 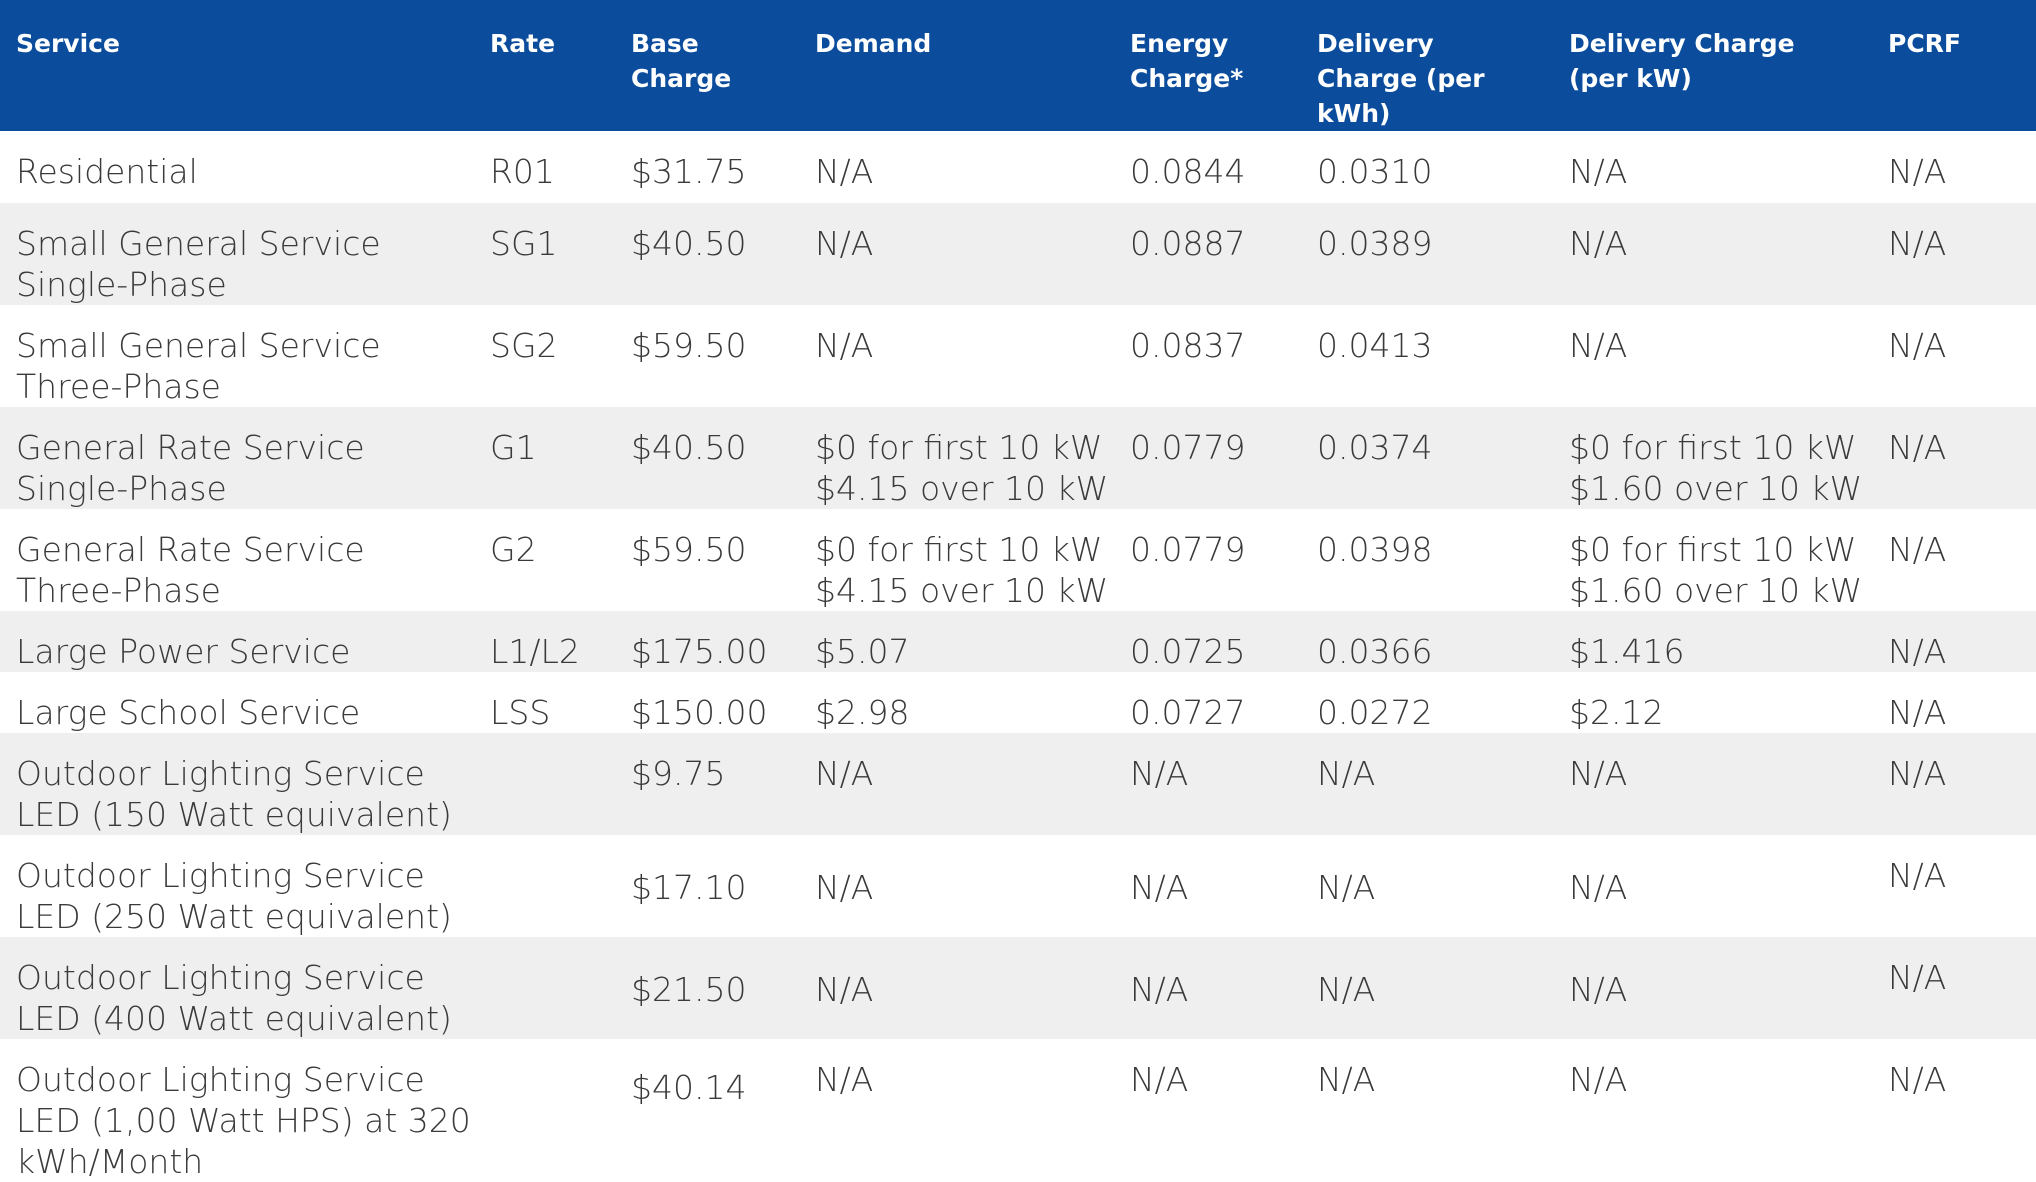 I want to click on header-base-charge-line-1: Base, so click(x=665, y=43).